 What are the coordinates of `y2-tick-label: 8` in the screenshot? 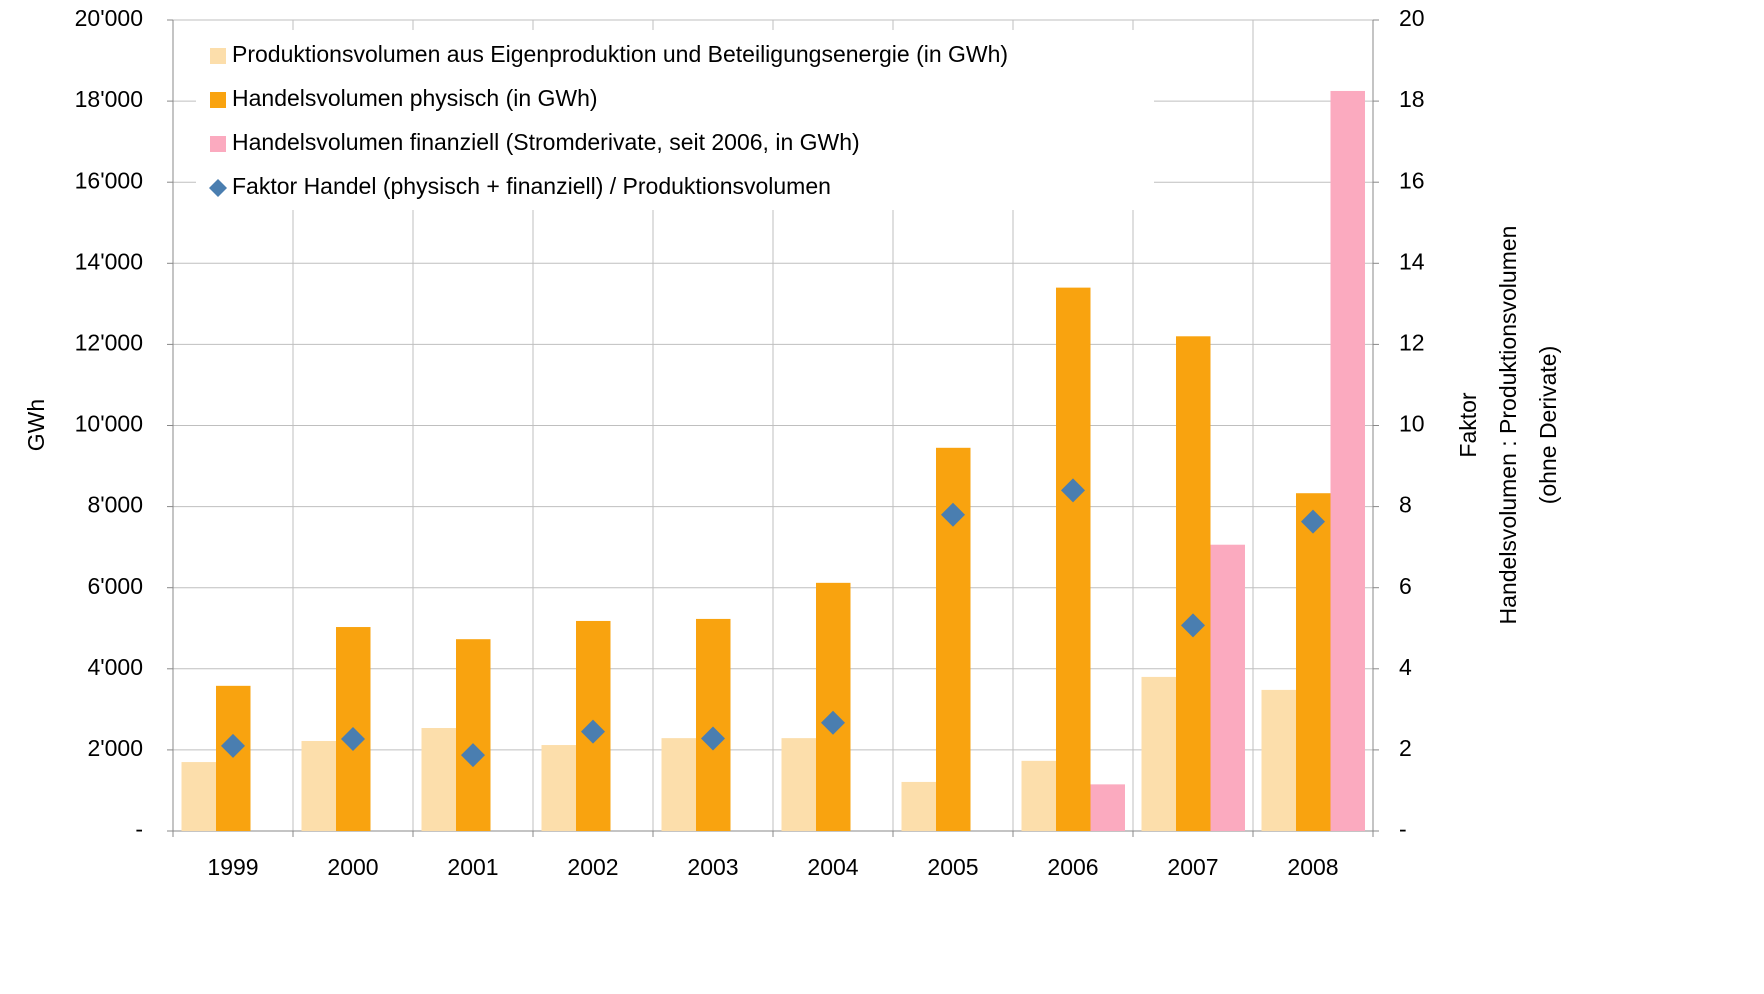 It's located at (1405, 505).